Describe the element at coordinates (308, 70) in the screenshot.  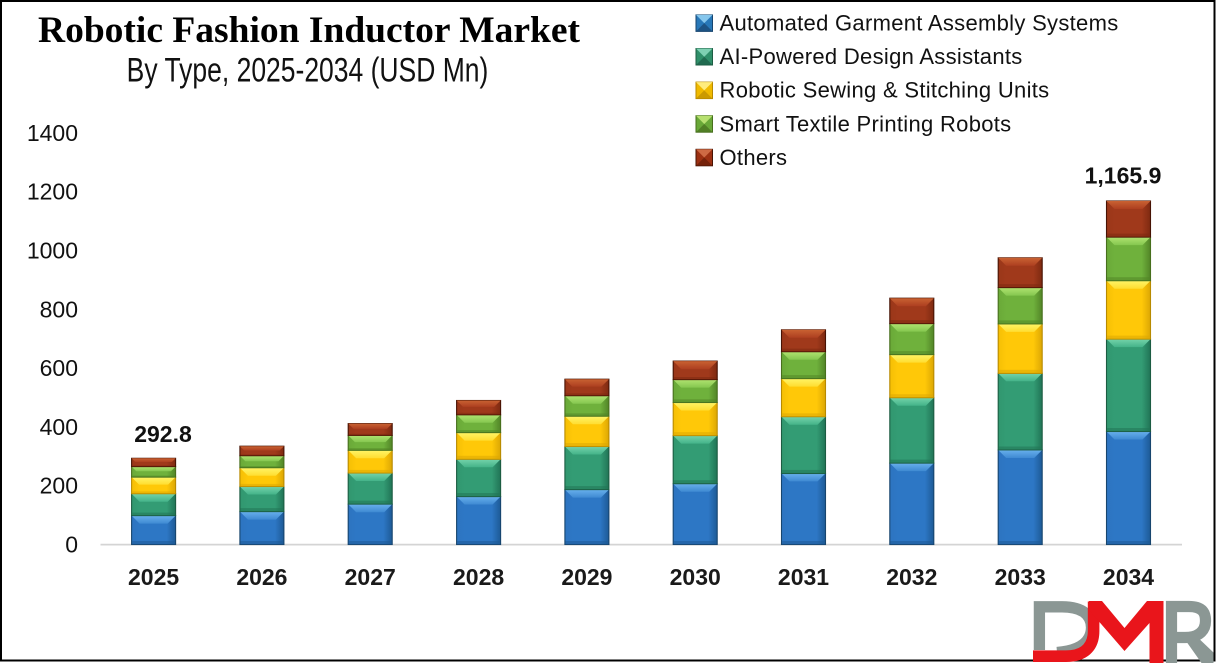
I see `svg-text: By Type, 2025-2034 (USD Mn)` at that location.